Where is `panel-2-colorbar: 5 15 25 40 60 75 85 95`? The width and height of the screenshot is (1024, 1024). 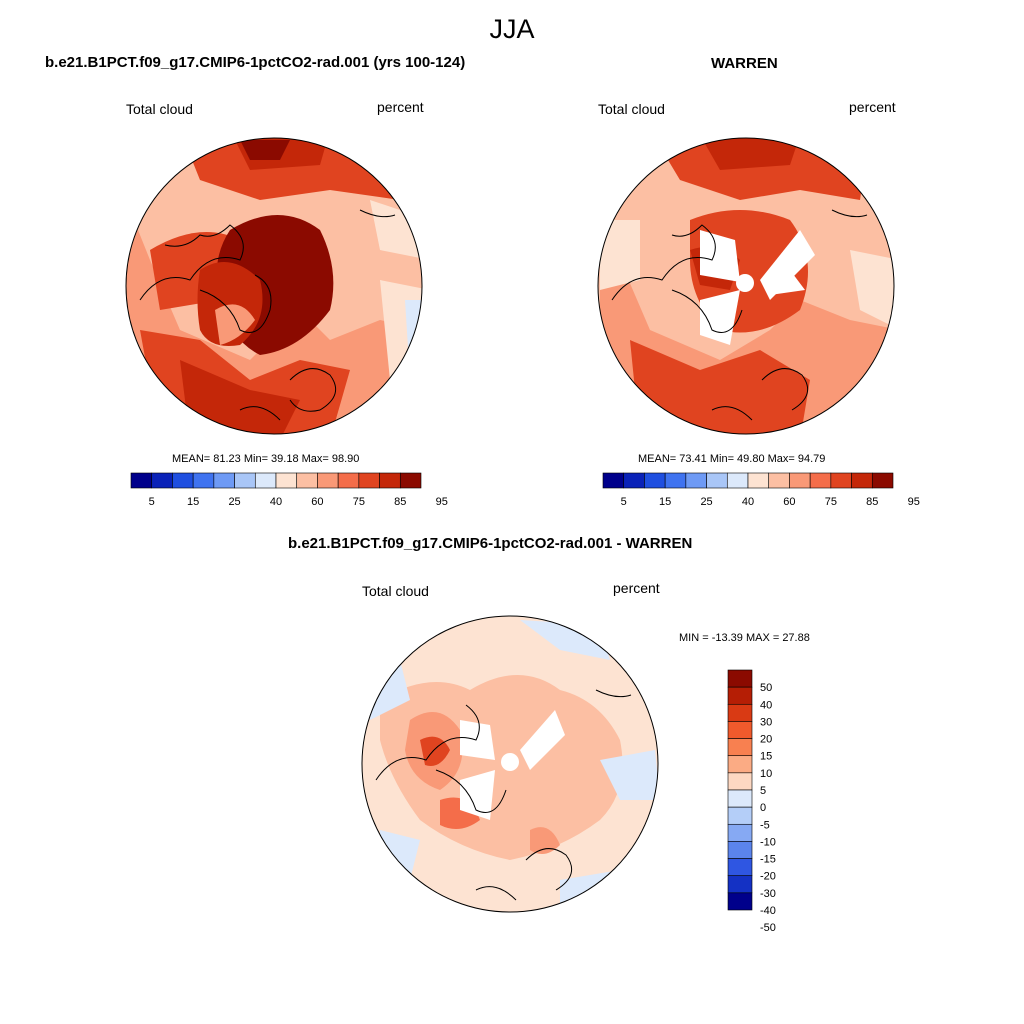
panel-2-colorbar: 5 15 25 40 60 75 85 95 is located at coordinates (761, 490).